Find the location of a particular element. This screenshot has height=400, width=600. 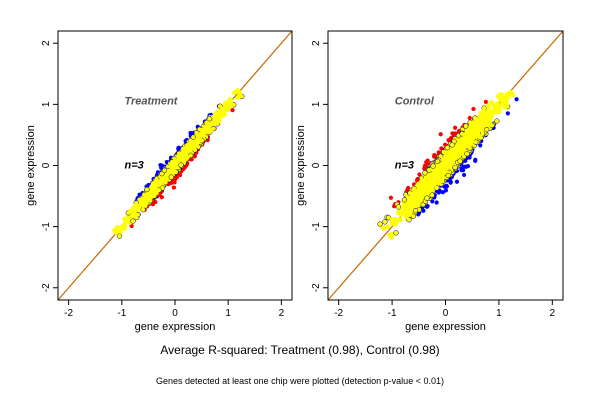

y-tick-label: -1 is located at coordinates (316, 226).